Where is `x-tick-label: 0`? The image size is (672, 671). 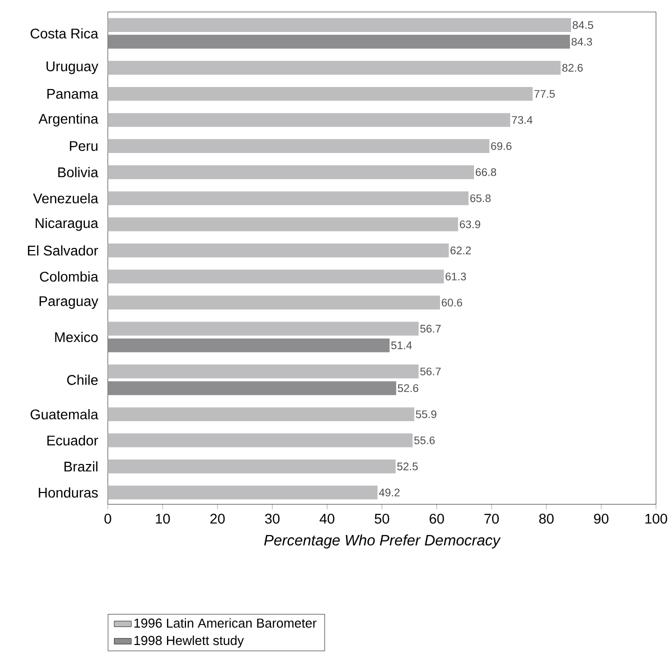 x-tick-label: 0 is located at coordinates (108, 519).